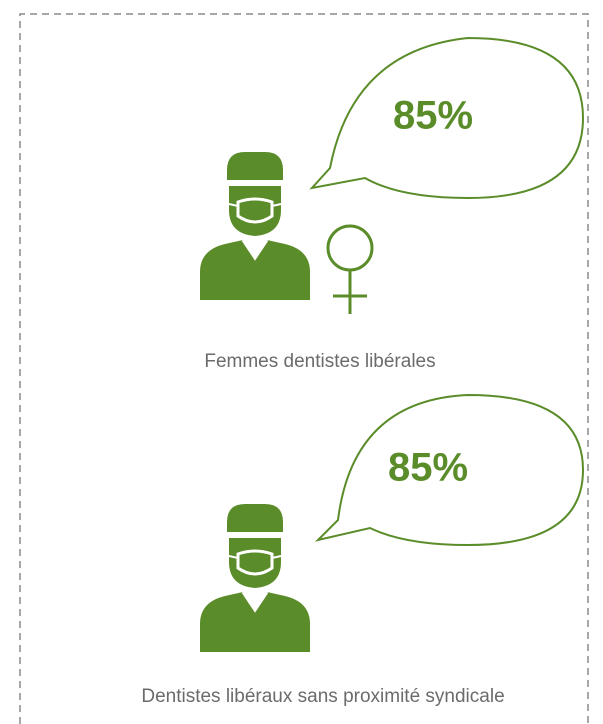 The width and height of the screenshot is (603, 724). What do you see at coordinates (319, 361) in the screenshot?
I see `caption: Femmes dentistes libérales` at bounding box center [319, 361].